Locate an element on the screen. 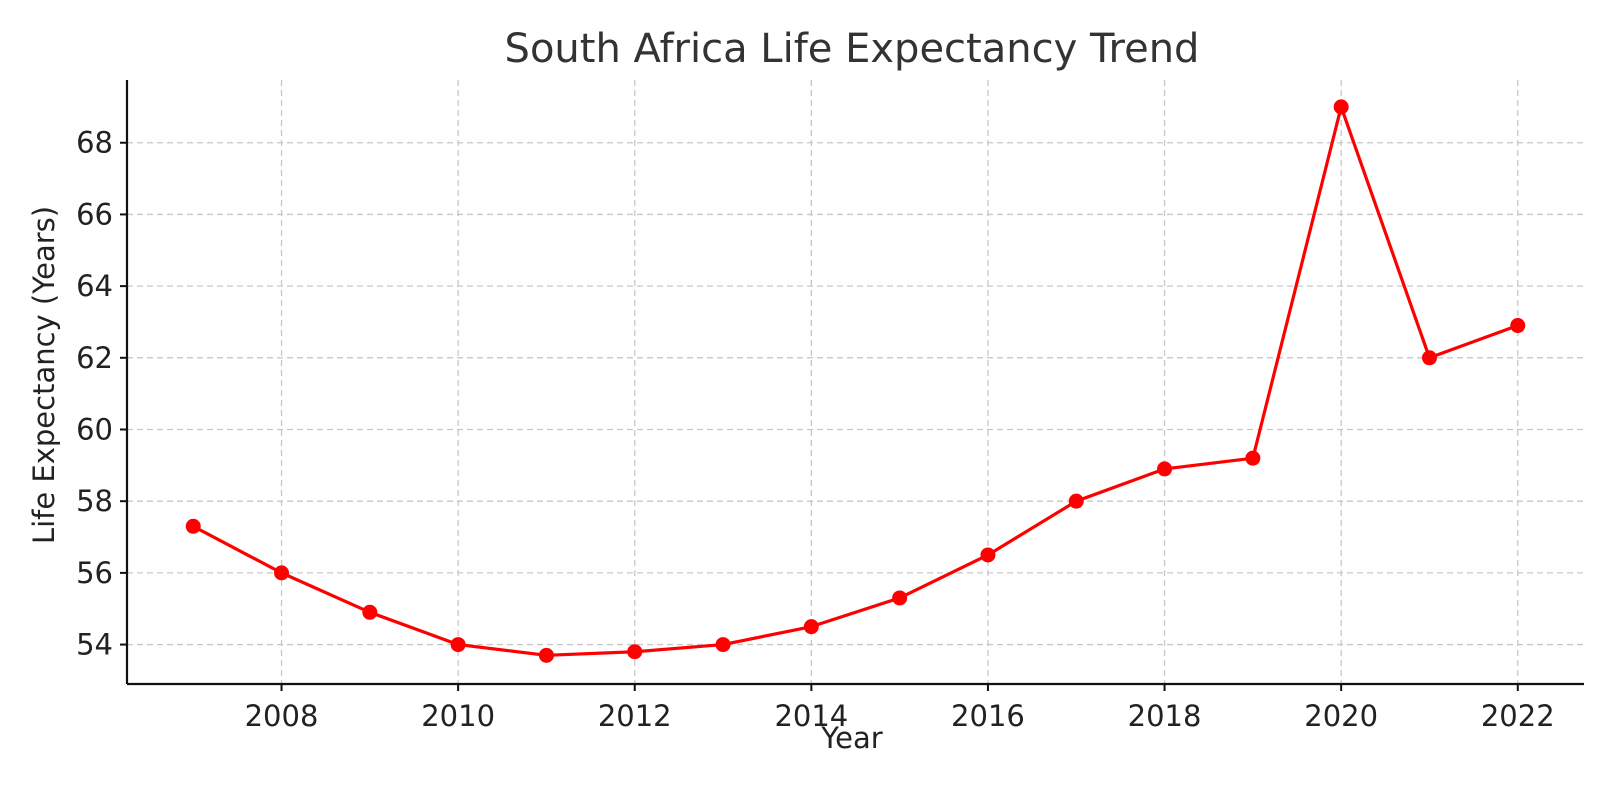 The height and width of the screenshot is (800, 1600). y-tick-label-56: 56 is located at coordinates (94, 573).